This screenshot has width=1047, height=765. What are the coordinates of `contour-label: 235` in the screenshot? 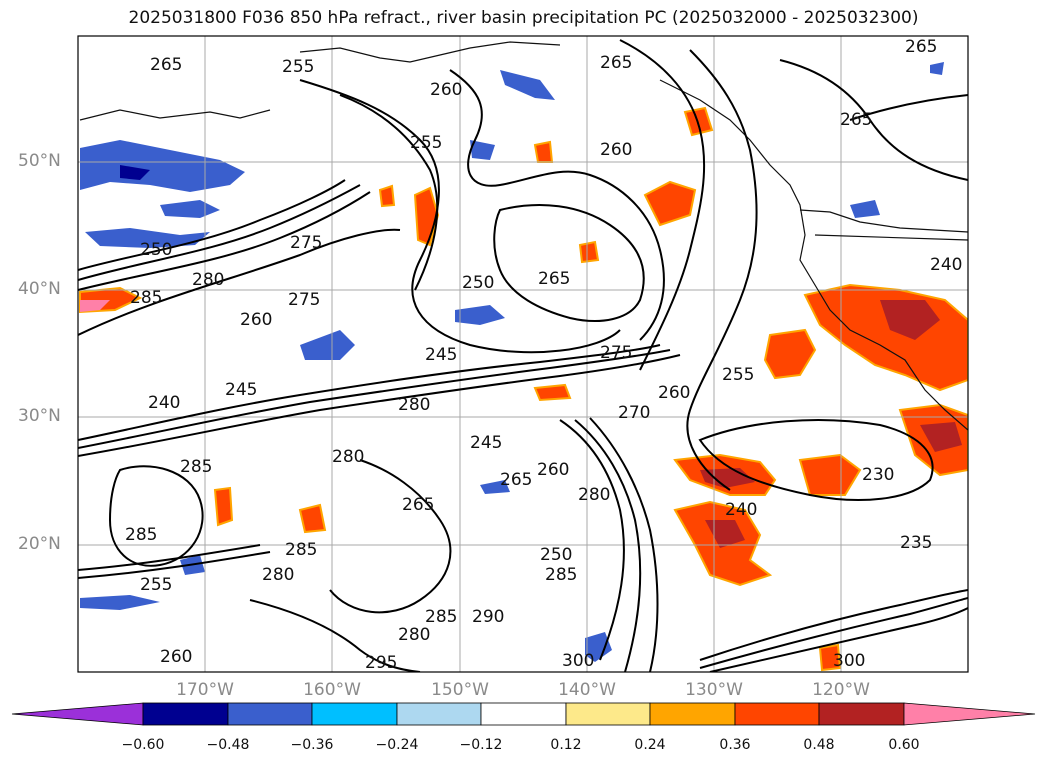 It's located at (916, 543).